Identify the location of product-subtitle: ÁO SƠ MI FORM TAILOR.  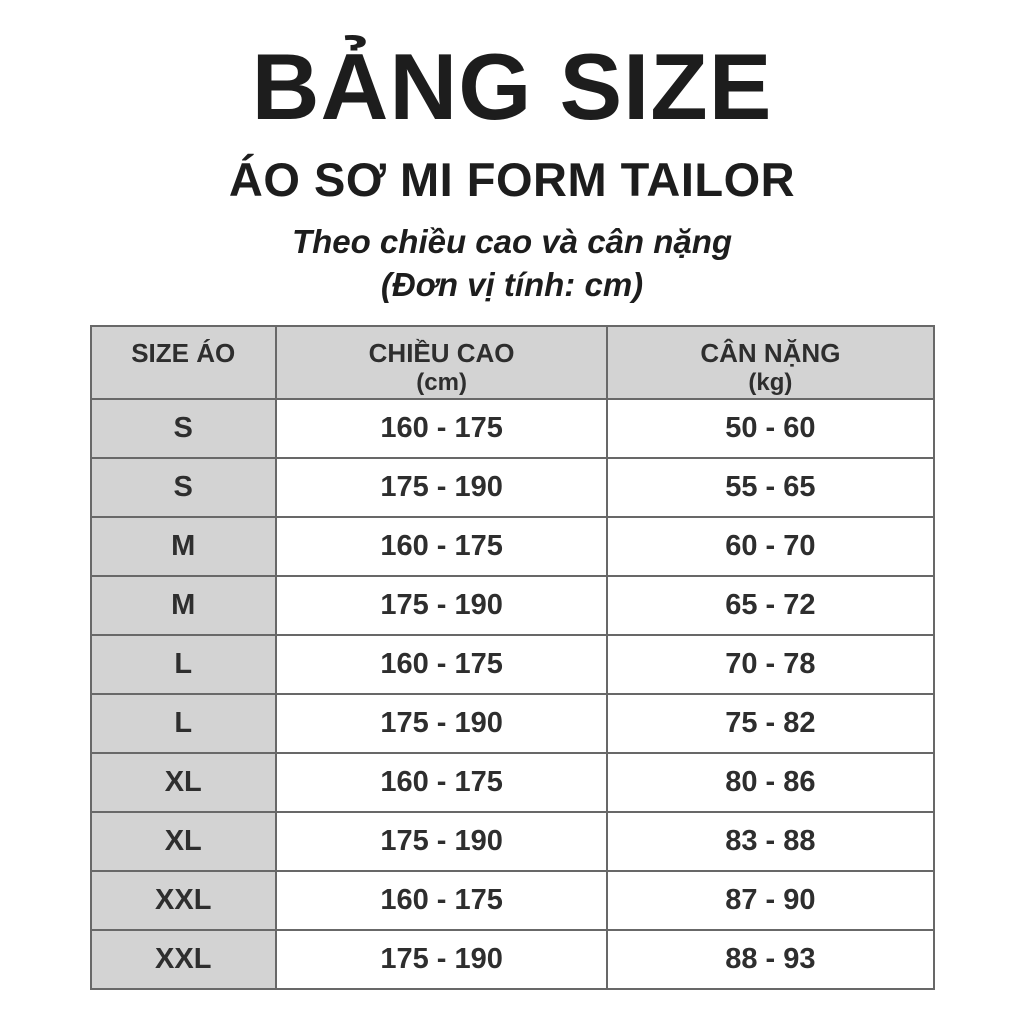
(512, 179).